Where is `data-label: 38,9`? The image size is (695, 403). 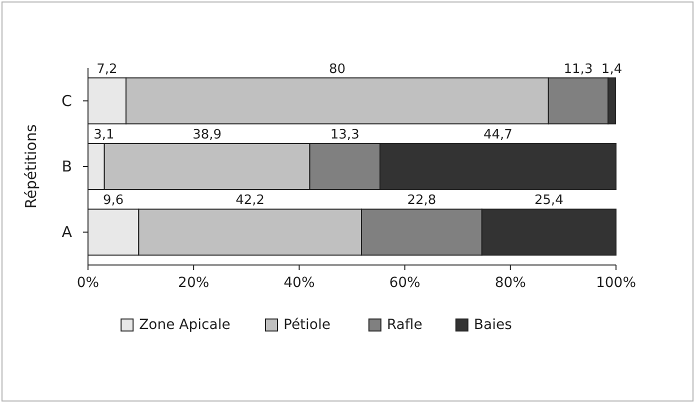
data-label: 38,9 is located at coordinates (207, 135).